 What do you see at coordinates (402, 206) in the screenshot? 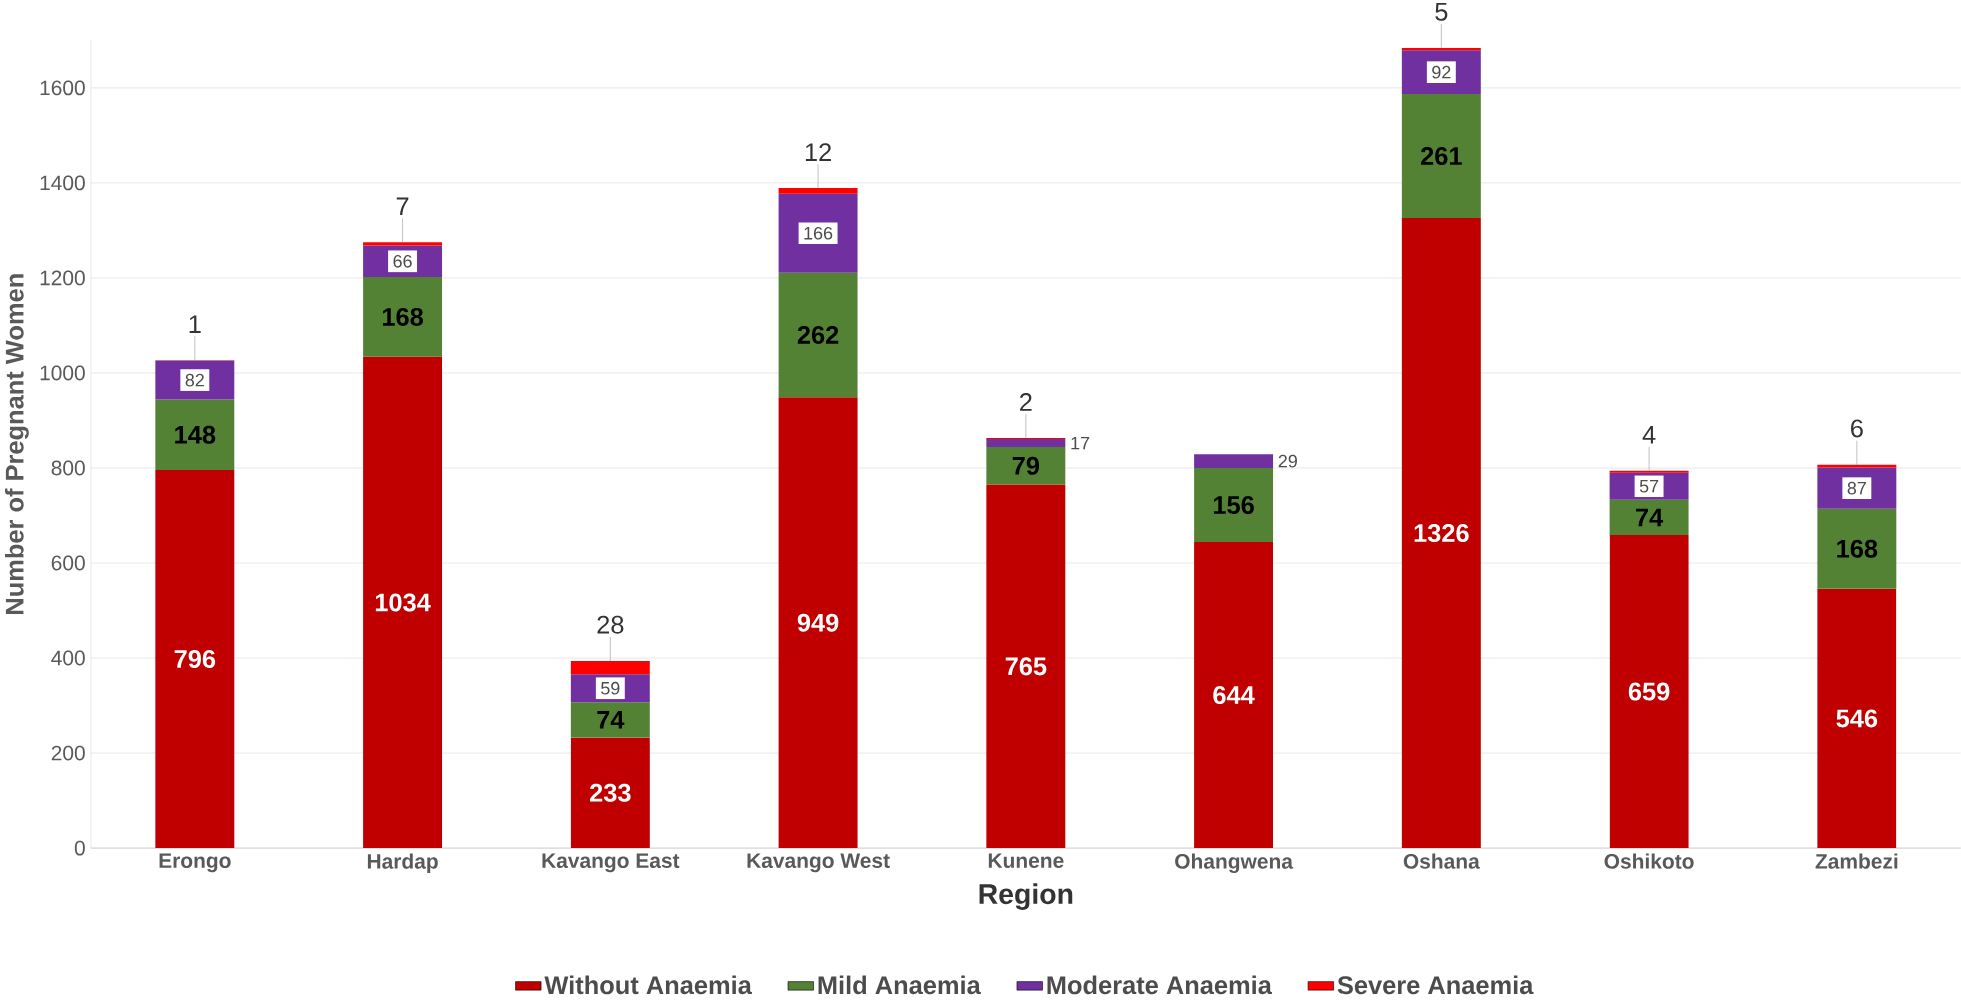
I see `data-label: 7` at bounding box center [402, 206].